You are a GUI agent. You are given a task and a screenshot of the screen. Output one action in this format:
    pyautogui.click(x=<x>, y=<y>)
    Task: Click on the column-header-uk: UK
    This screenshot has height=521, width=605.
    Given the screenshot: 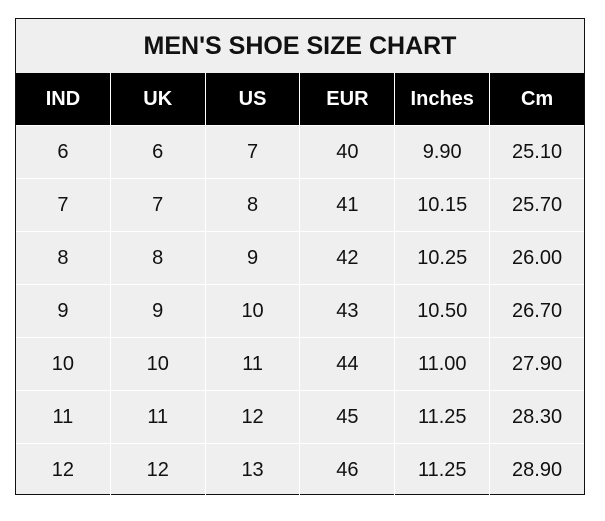 What is the action you would take?
    pyautogui.click(x=158, y=99)
    